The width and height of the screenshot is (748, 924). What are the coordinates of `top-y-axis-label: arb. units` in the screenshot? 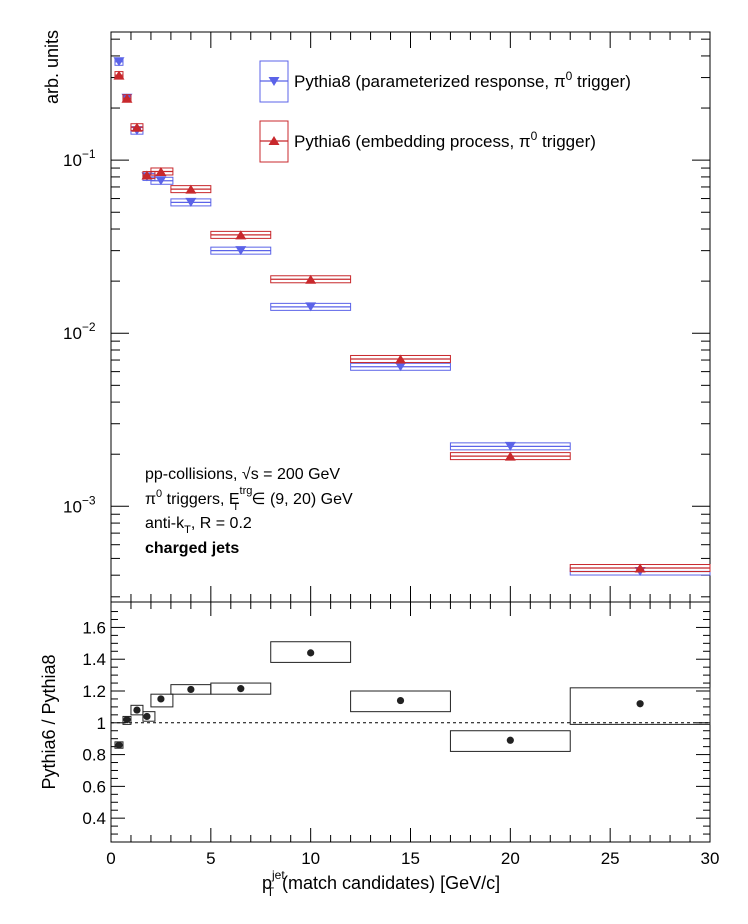 It's located at (52, 67).